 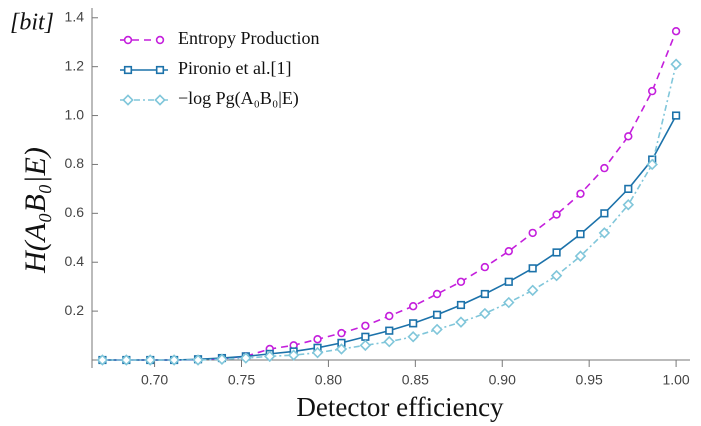 I want to click on legend-label: Entropy Production, so click(x=249, y=38).